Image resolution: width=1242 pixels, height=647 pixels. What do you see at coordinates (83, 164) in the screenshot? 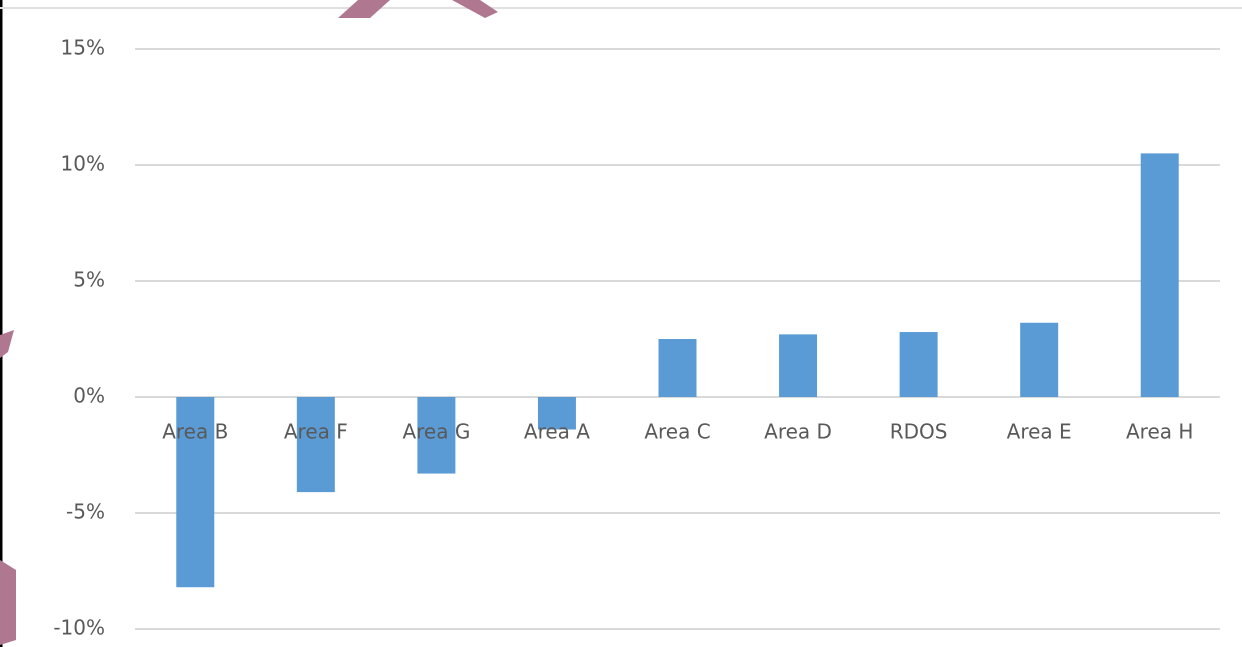
I see `y-tick-label: 10%` at bounding box center [83, 164].